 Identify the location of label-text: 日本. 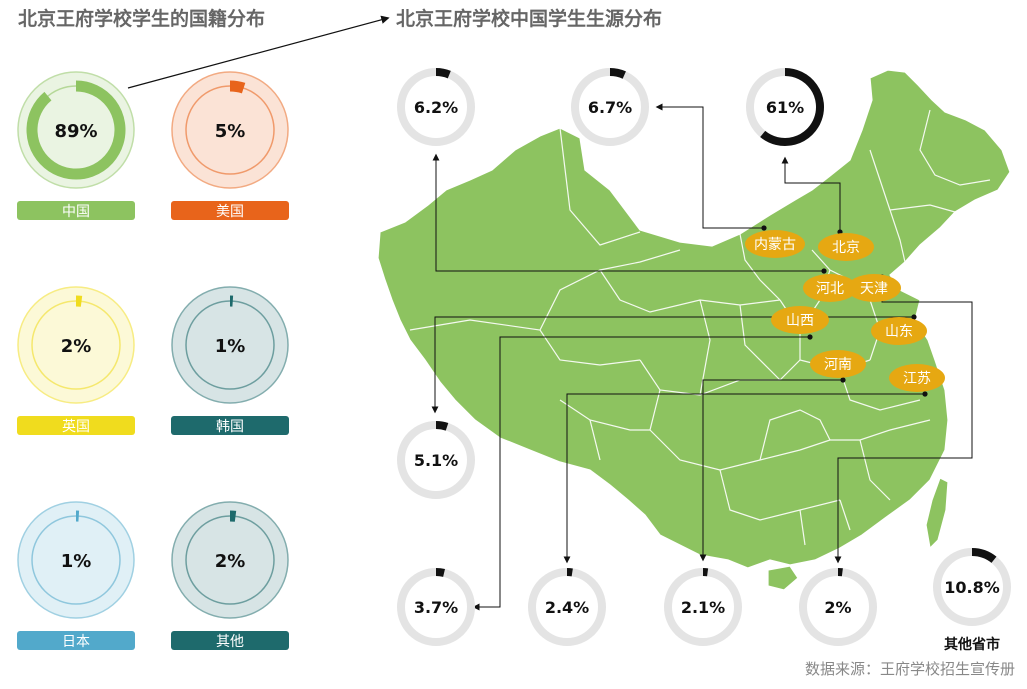
(76, 642).